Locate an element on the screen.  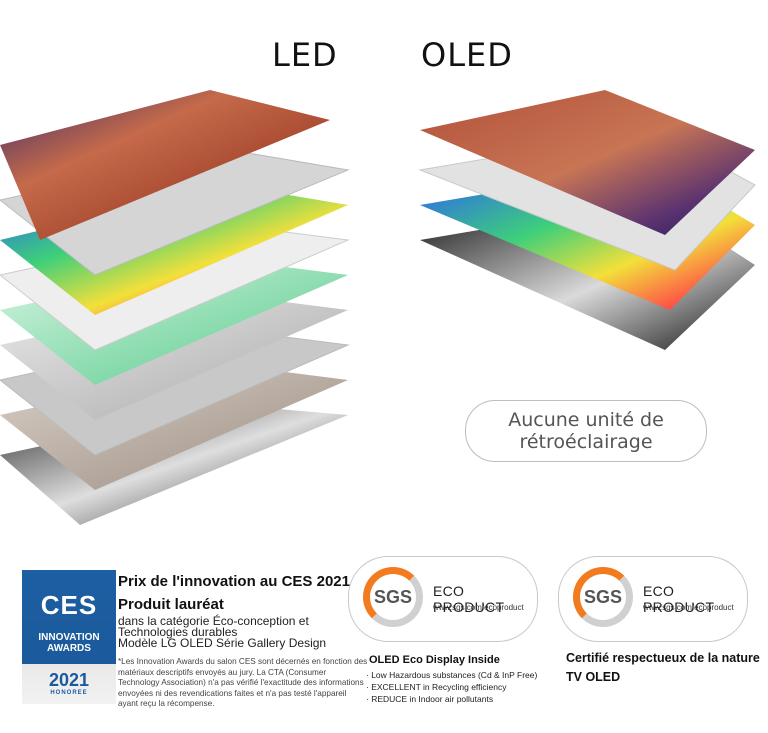
sgs-left-item-2: · EXCELLENT in Recycling efficiency is located at coordinates (436, 687).